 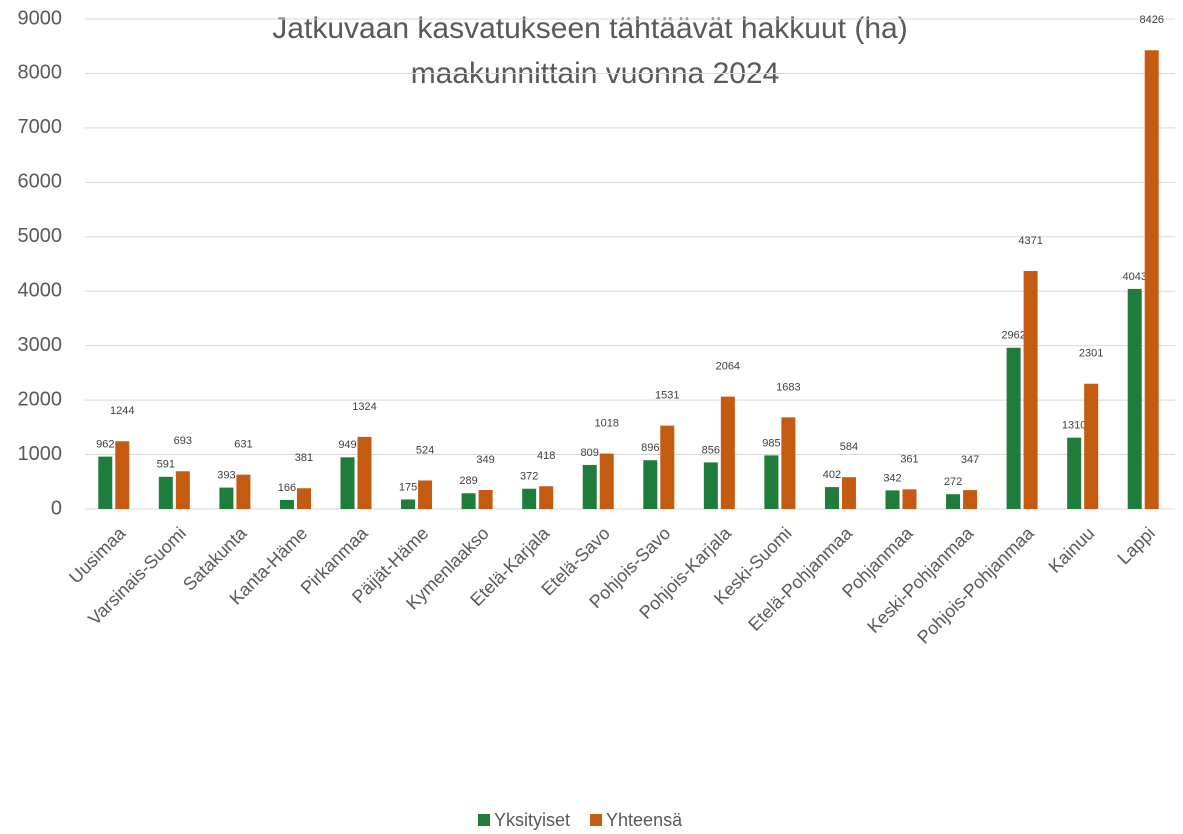 I want to click on y-tick-label: 2000, so click(x=40, y=399).